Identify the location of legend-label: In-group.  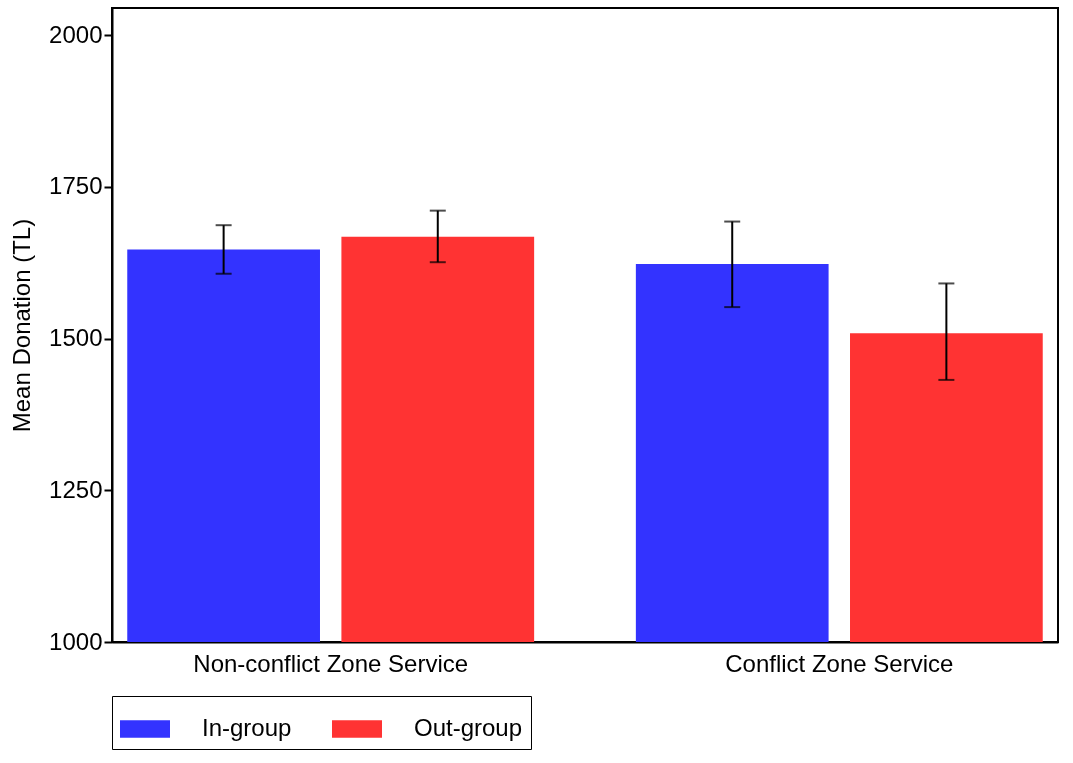
(247, 727).